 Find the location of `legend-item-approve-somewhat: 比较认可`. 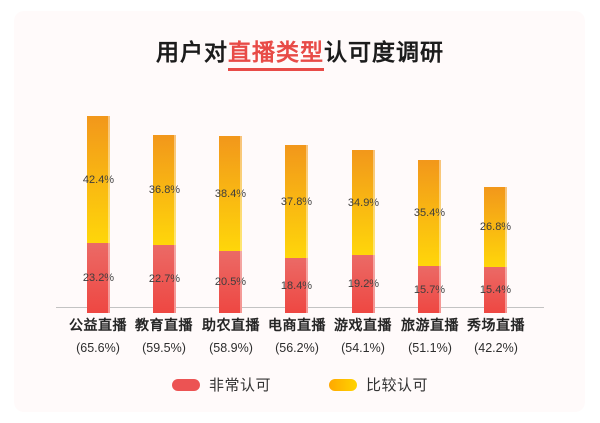

legend-item-approve-somewhat: 比较认可 is located at coordinates (378, 384).